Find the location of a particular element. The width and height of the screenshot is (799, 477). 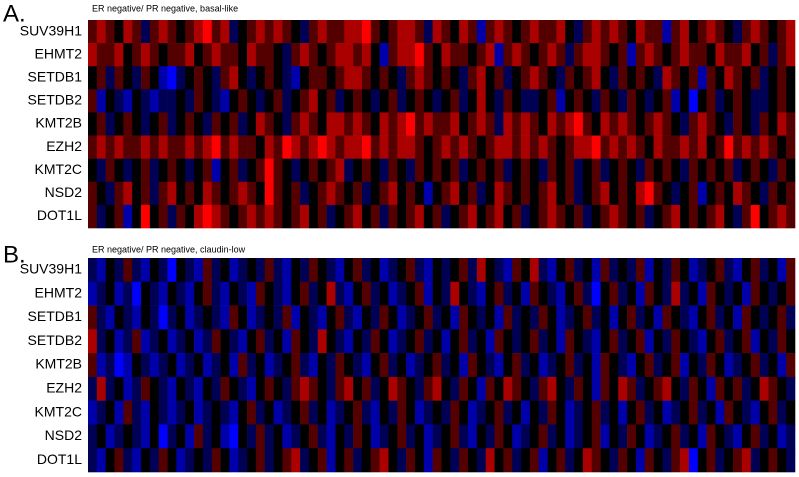

row-label: SETDB2 is located at coordinates (55, 100).